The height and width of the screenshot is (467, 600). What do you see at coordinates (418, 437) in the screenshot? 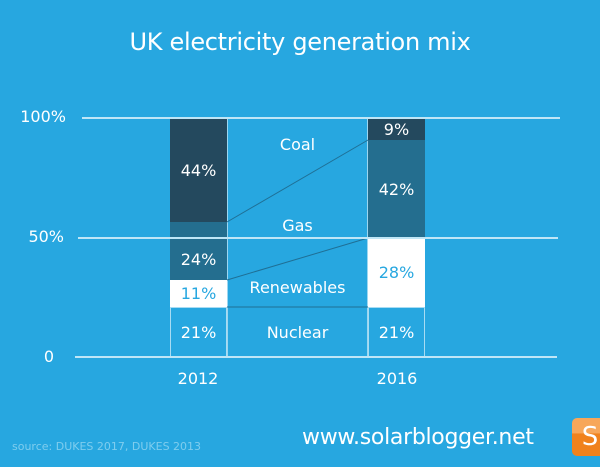
I see `site-link: www.solarblogger.net` at bounding box center [418, 437].